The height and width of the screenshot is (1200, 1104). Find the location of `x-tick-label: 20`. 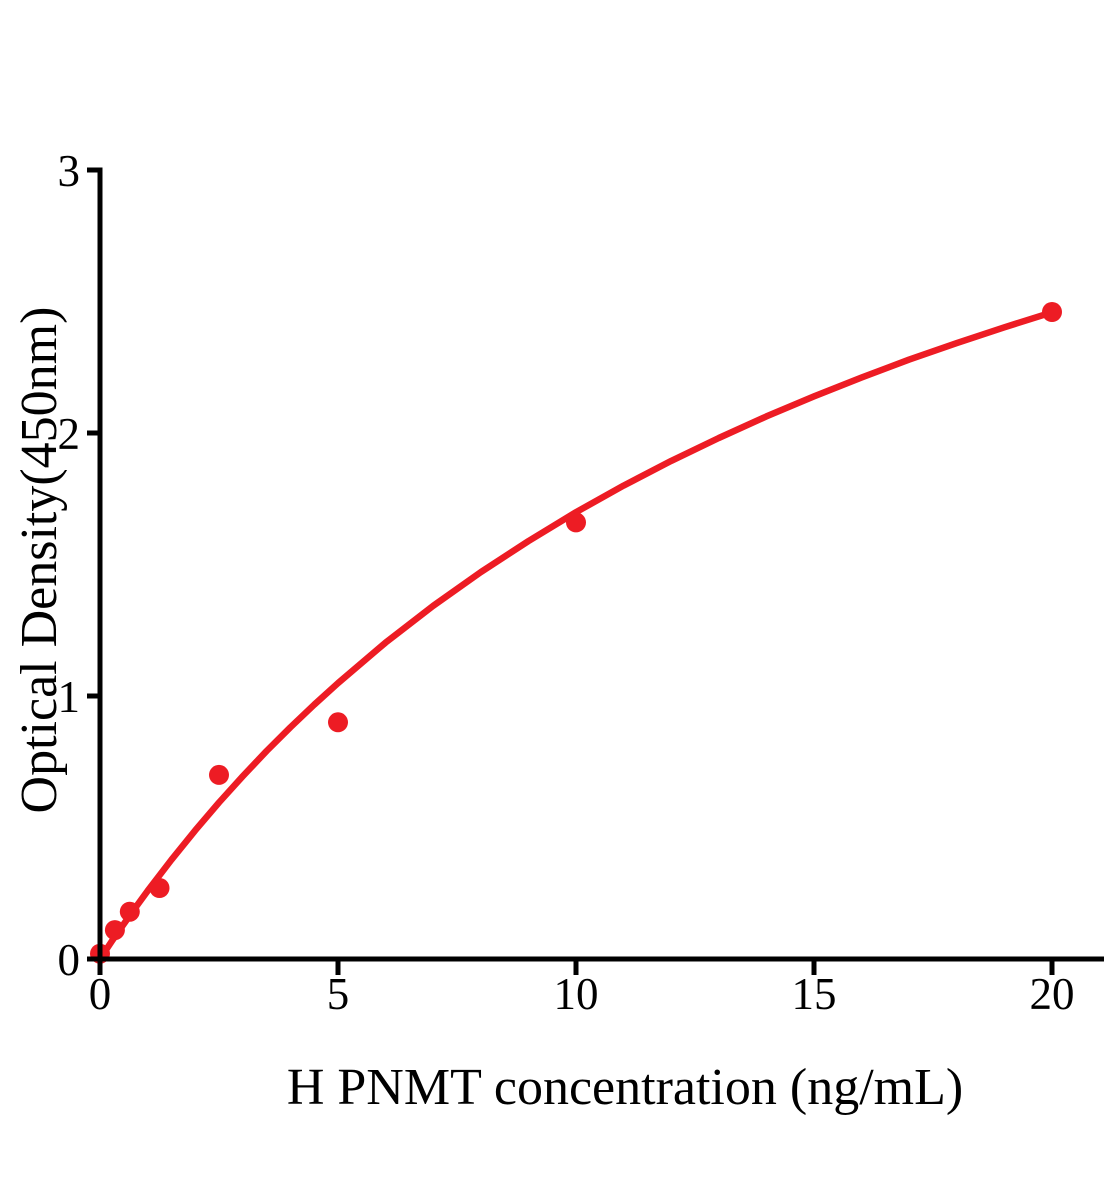

x-tick-label: 20 is located at coordinates (1052, 994).